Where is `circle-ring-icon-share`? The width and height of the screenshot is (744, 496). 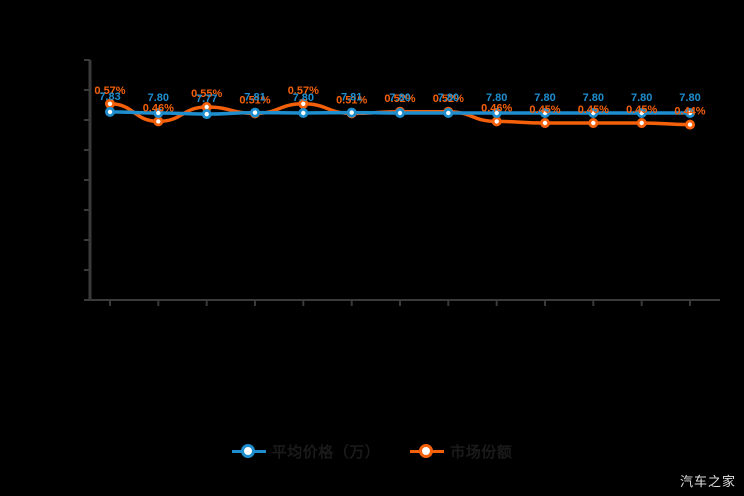
circle-ring-icon-share is located at coordinates (427, 451).